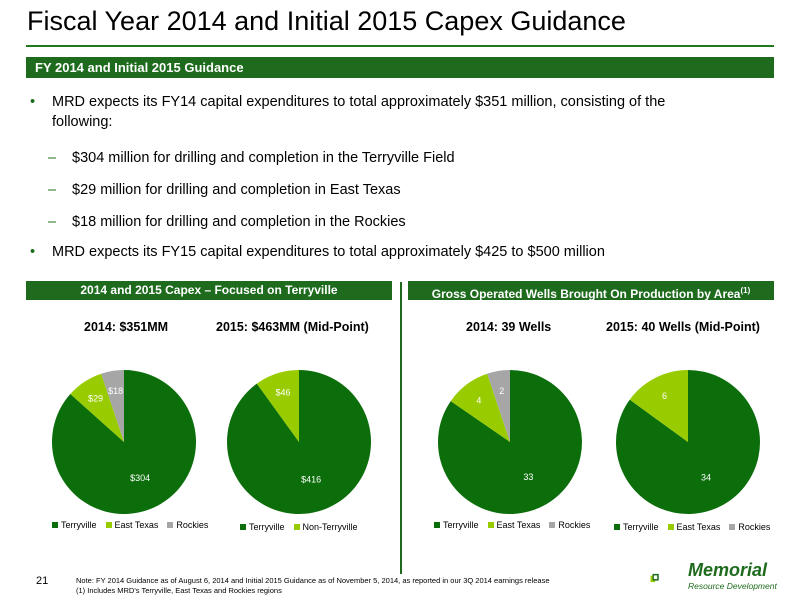  What do you see at coordinates (400, 46) in the screenshot?
I see `title-rule` at bounding box center [400, 46].